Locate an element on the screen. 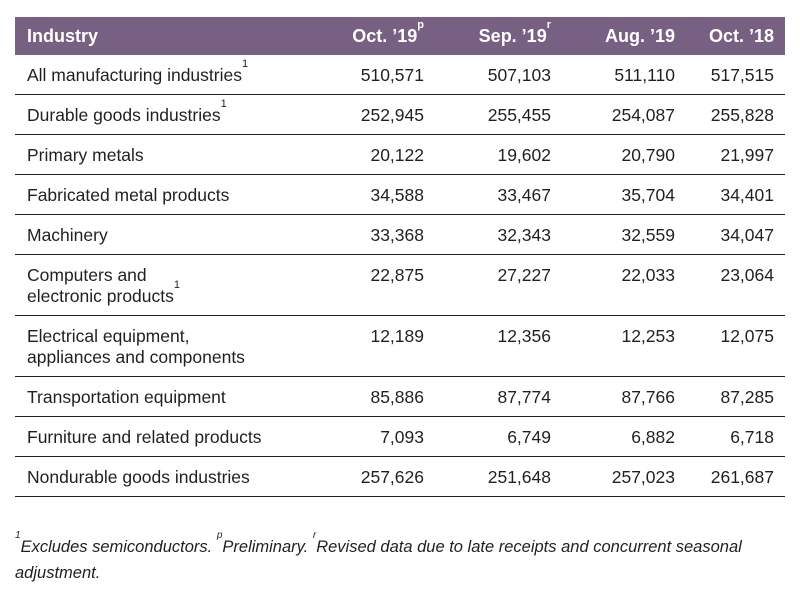  value-cell: 34,588 is located at coordinates (375, 194).